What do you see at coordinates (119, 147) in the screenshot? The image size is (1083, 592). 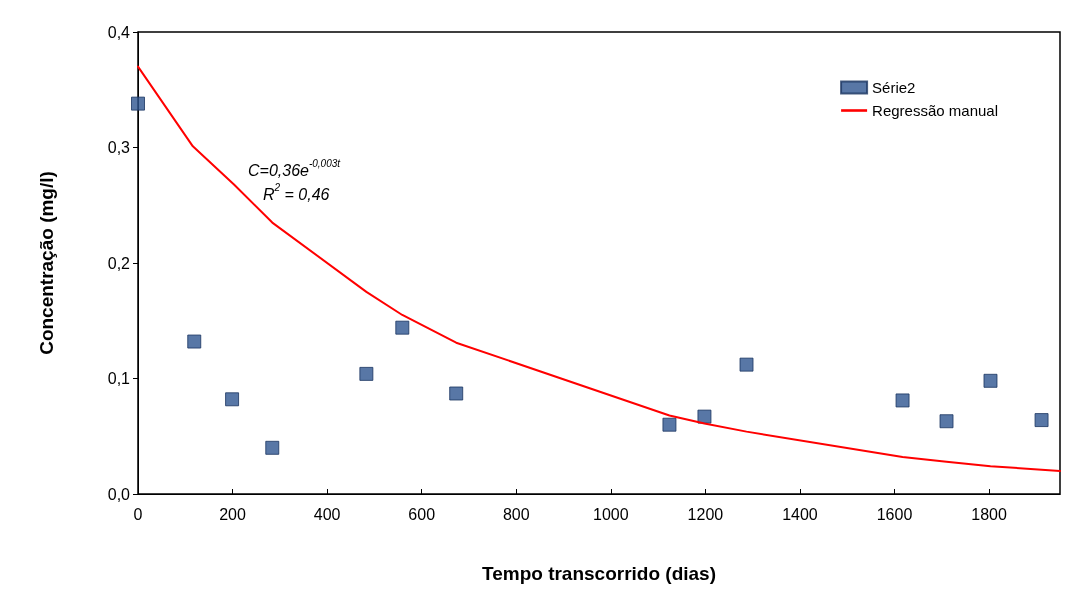 I see `y-tick-label: 0,3` at bounding box center [119, 147].